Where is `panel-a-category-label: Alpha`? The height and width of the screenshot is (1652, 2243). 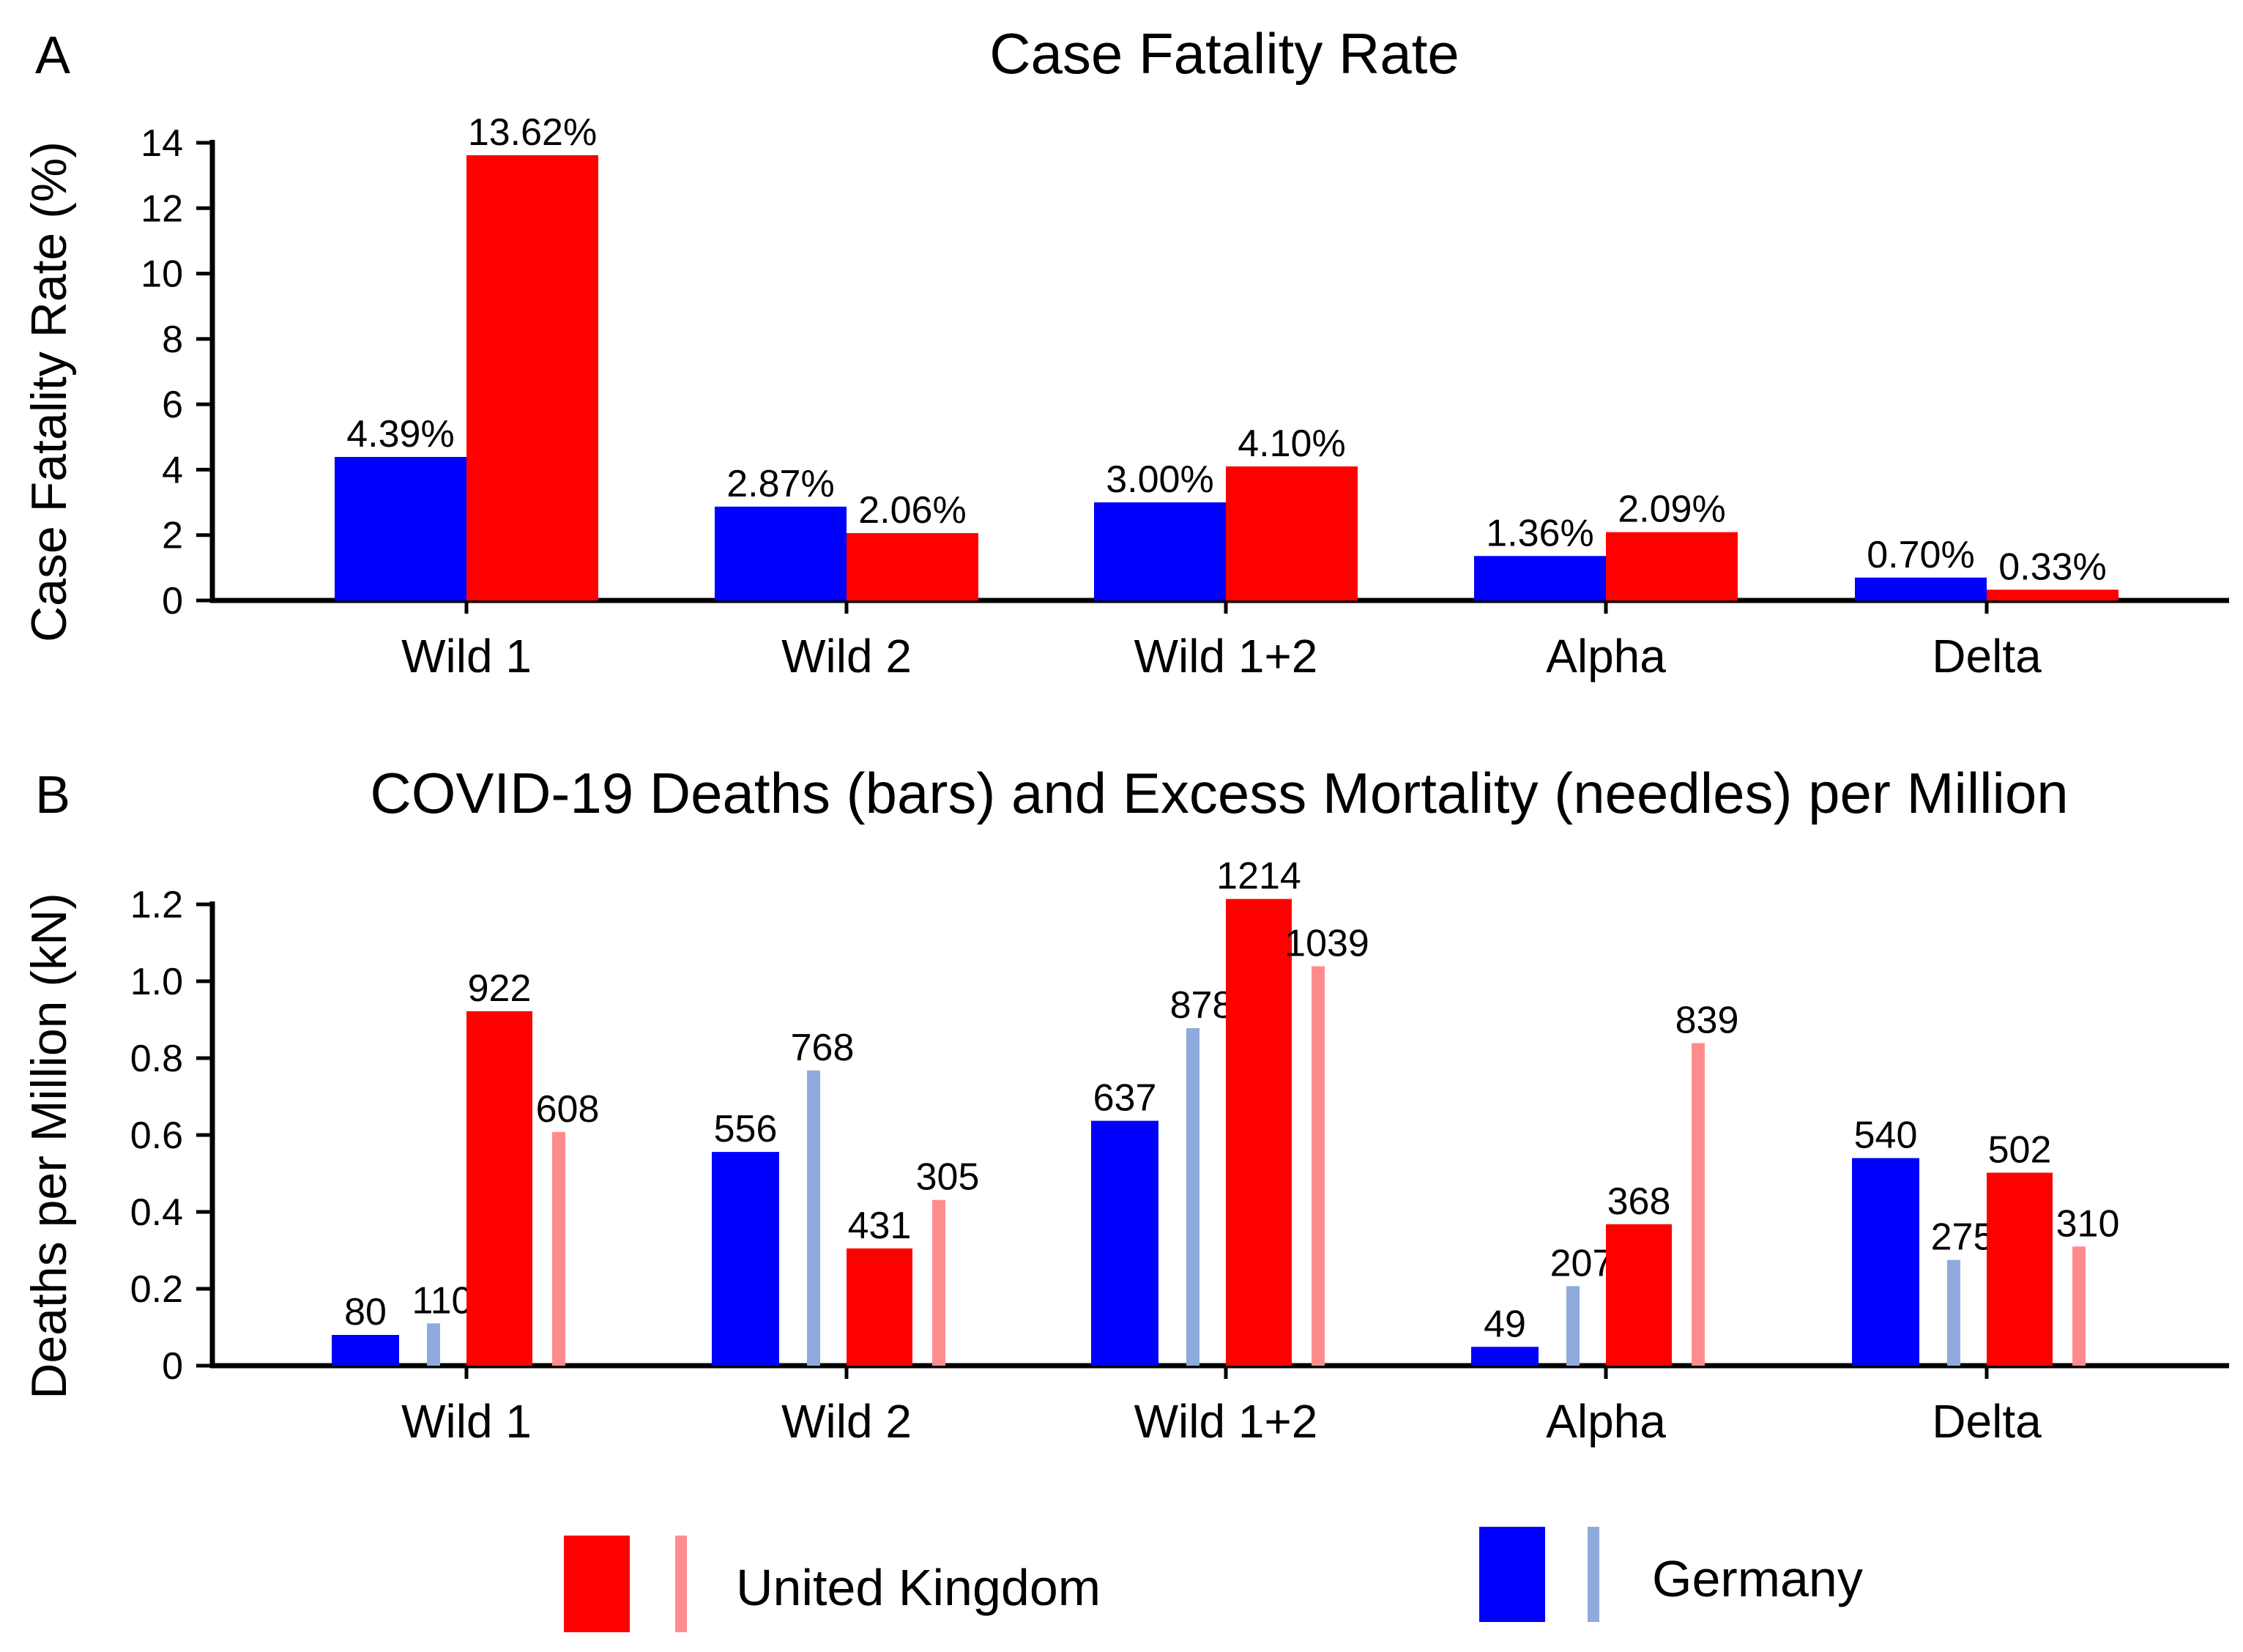 panel-a-category-label: Alpha is located at coordinates (1606, 656).